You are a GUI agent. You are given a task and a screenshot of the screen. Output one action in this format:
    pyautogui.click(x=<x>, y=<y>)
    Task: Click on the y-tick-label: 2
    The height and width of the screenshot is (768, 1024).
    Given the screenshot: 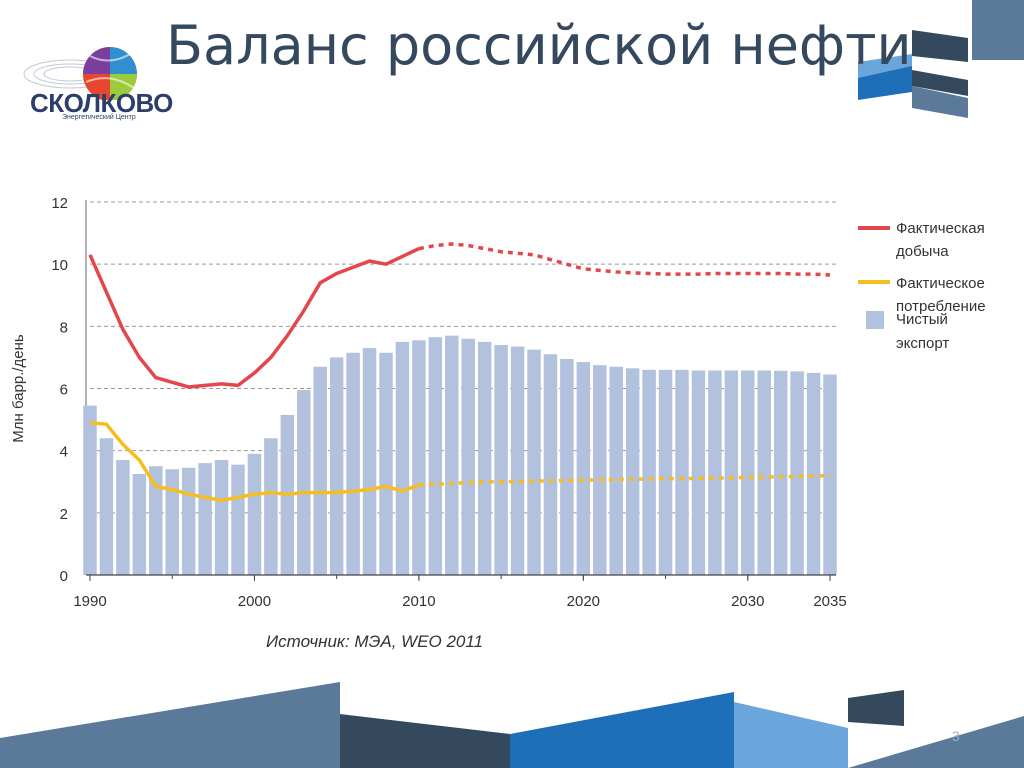 What is the action you would take?
    pyautogui.click(x=64, y=514)
    